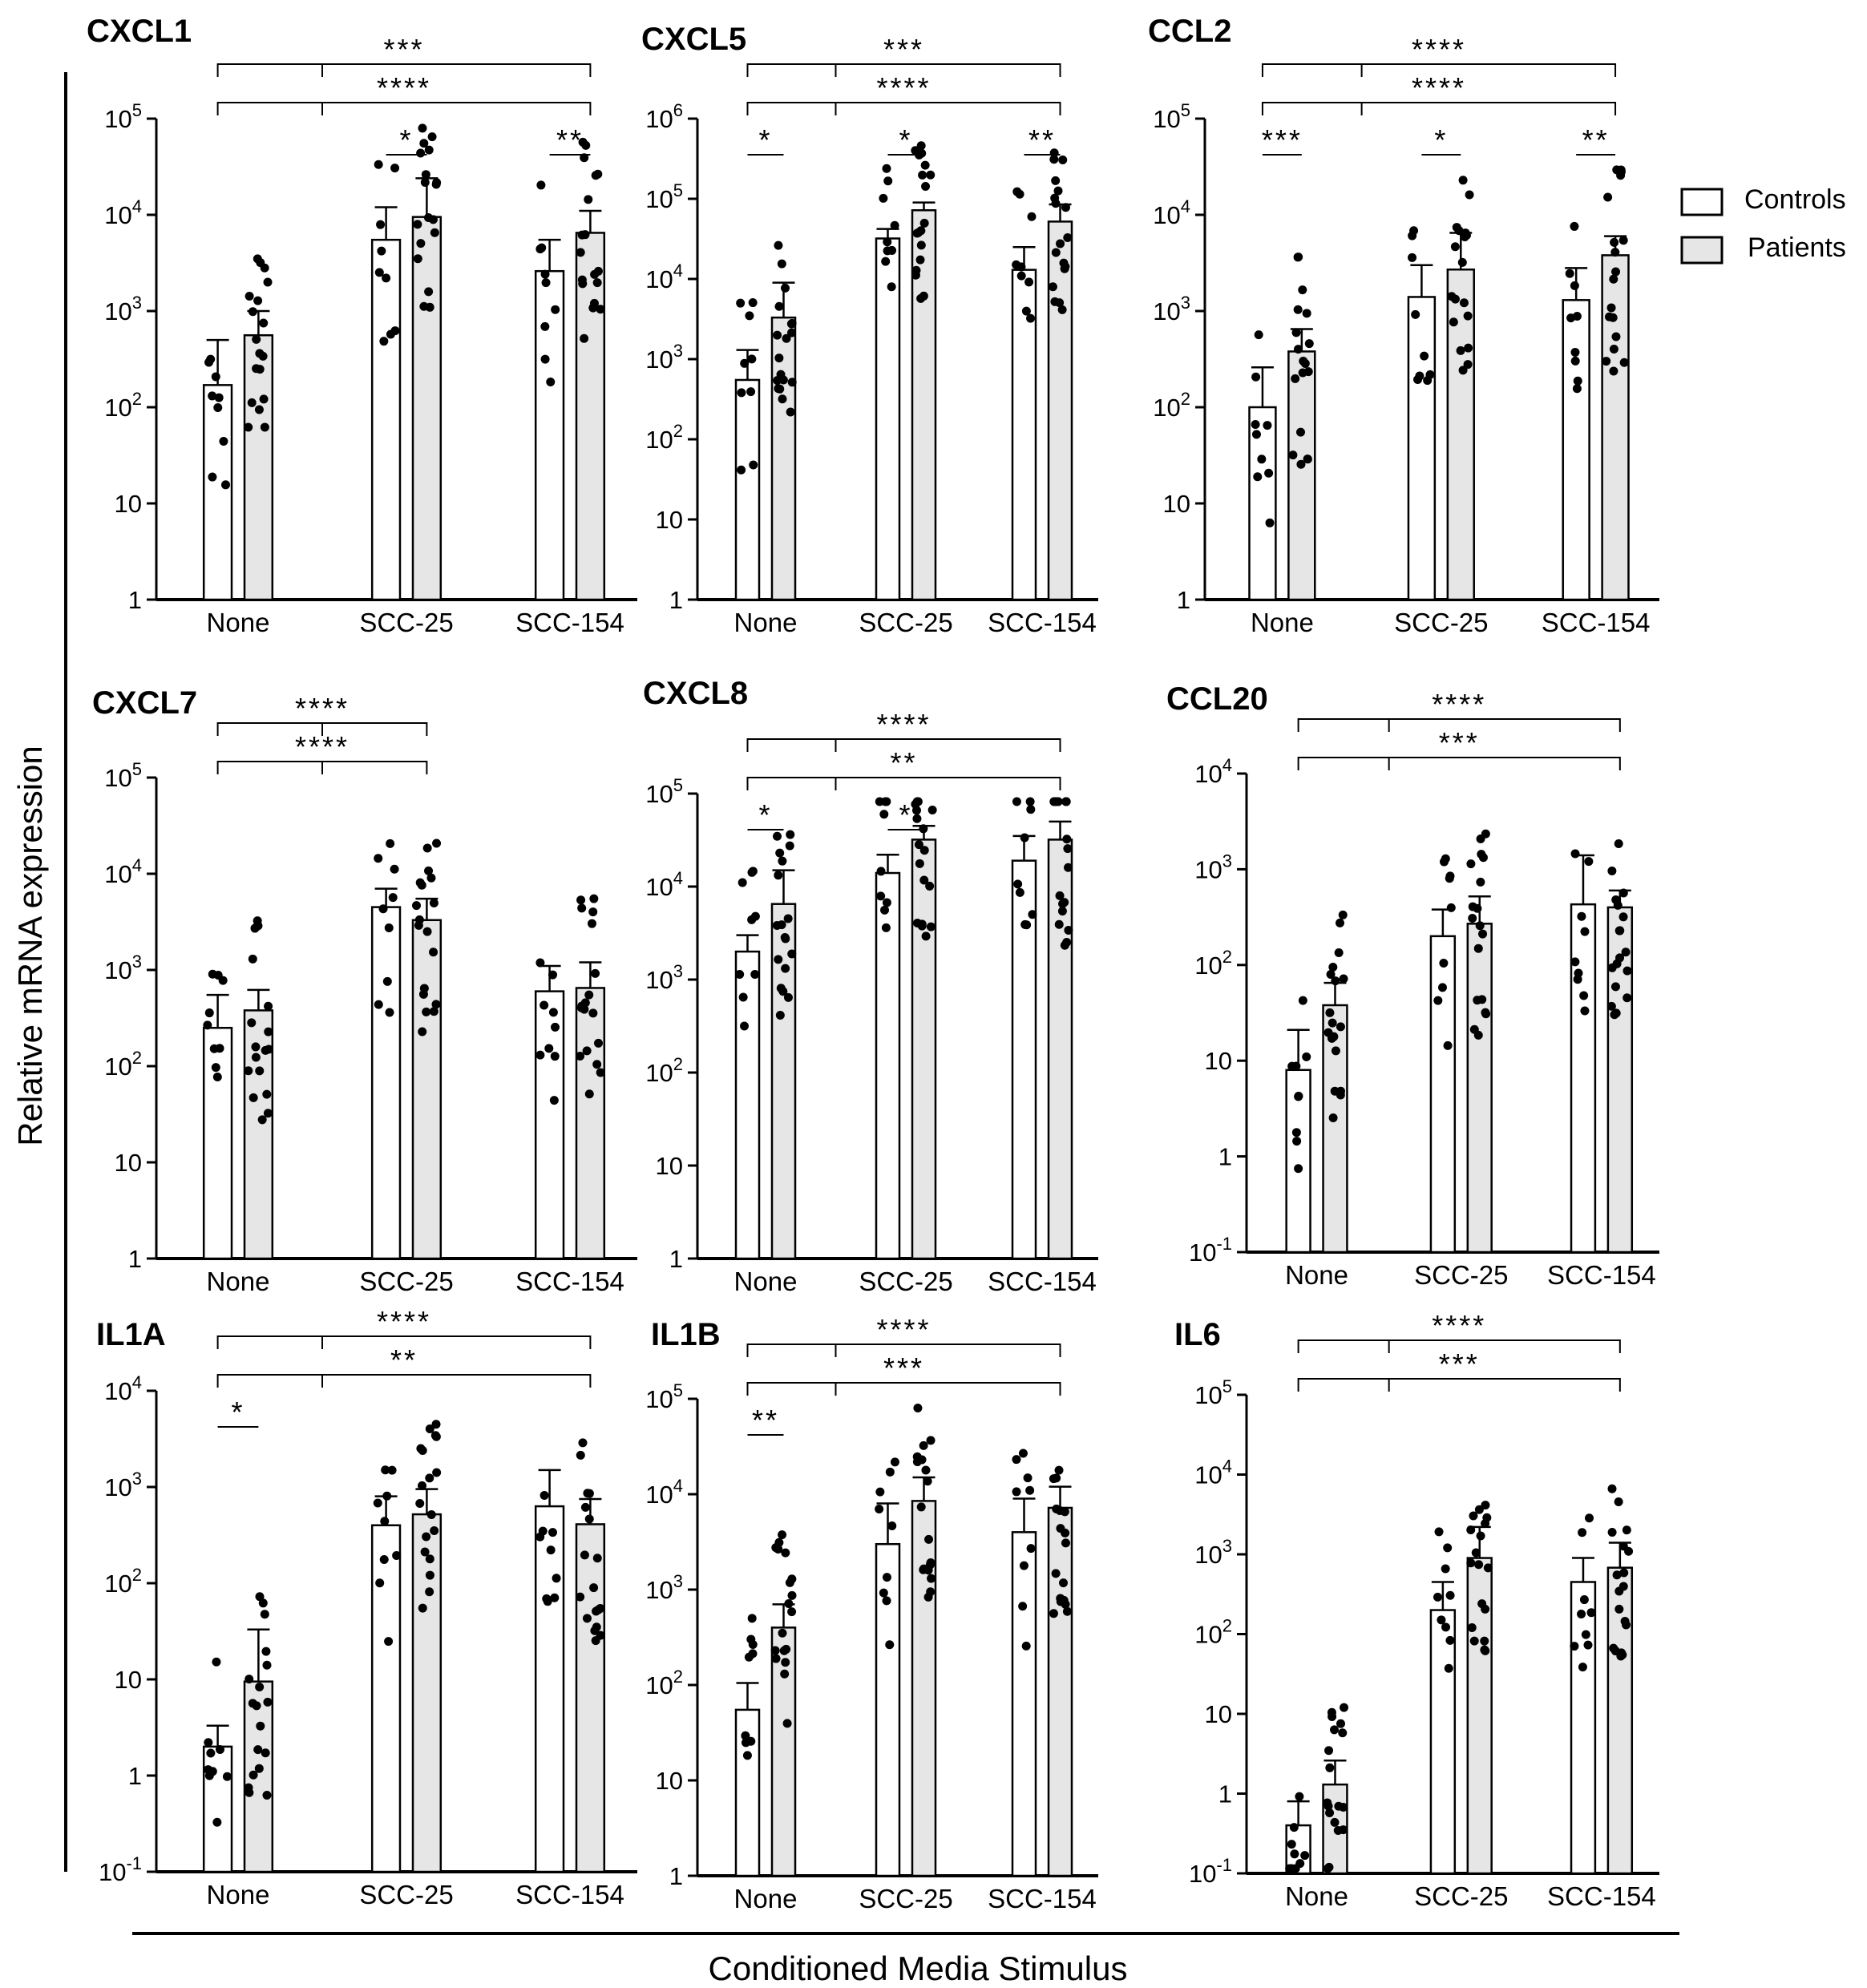 The image size is (1867, 1988). I want to click on x-tick-label: SCC-25, so click(1441, 622).